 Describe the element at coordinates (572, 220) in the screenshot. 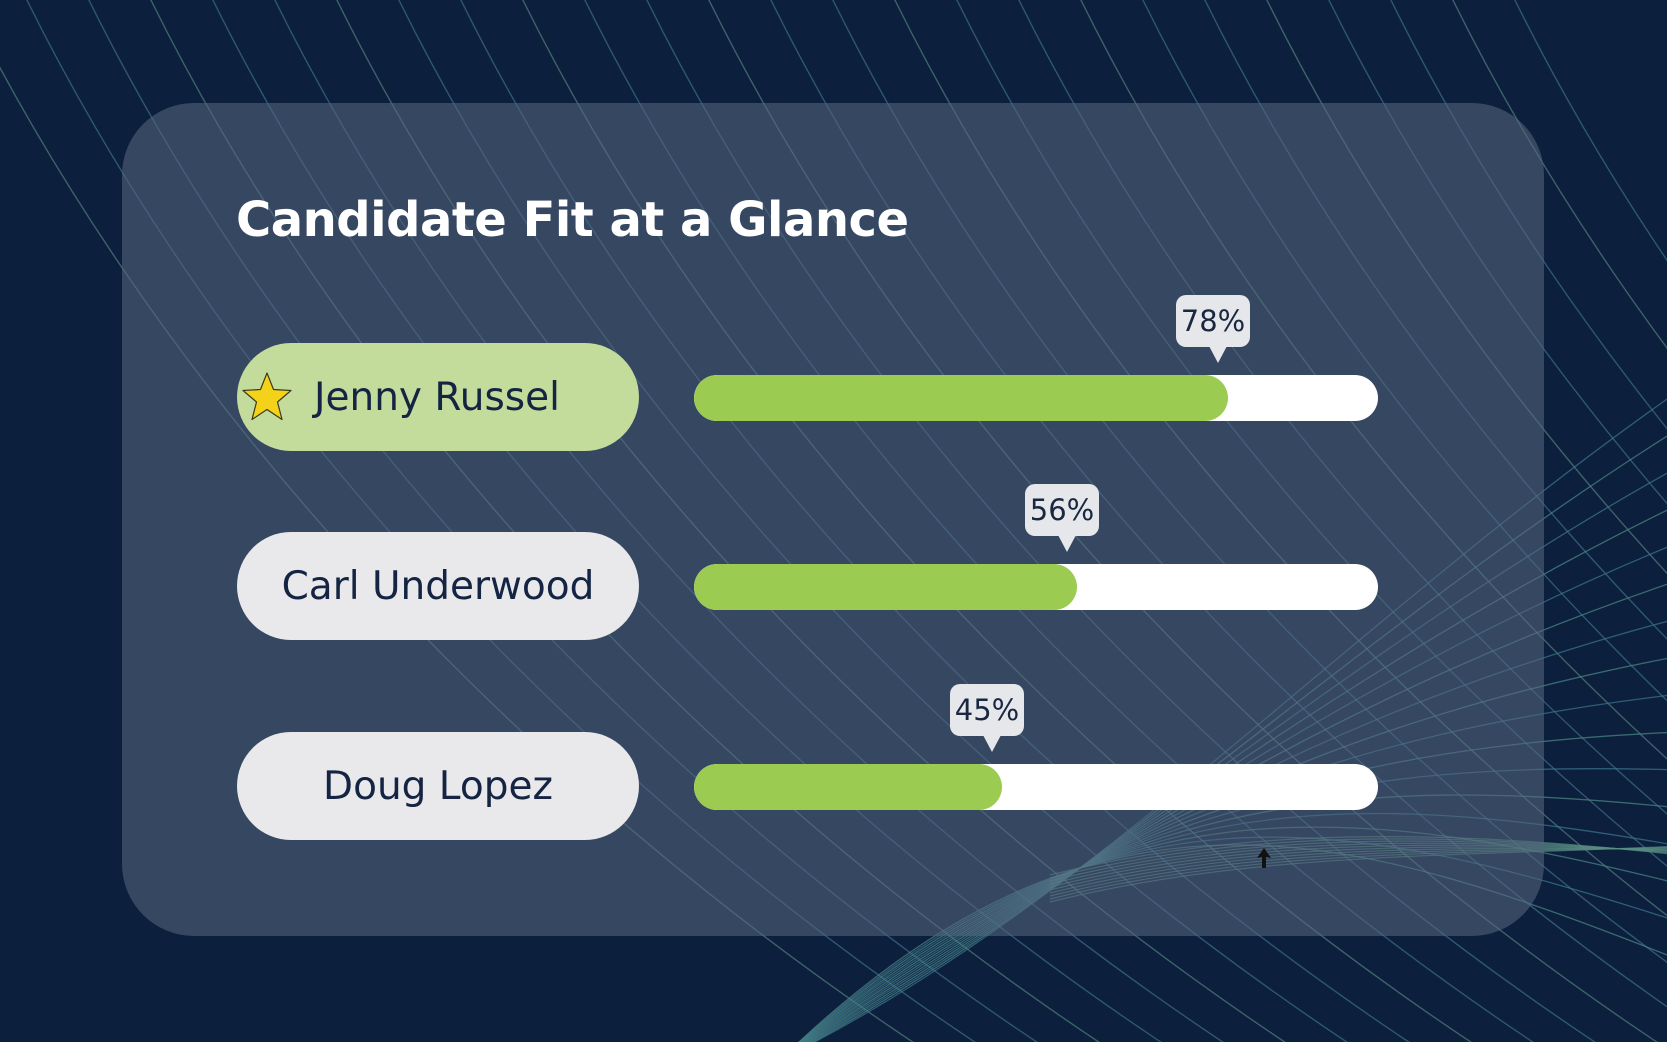

I see `chart-title: Candidate Fit at a Glance` at that location.